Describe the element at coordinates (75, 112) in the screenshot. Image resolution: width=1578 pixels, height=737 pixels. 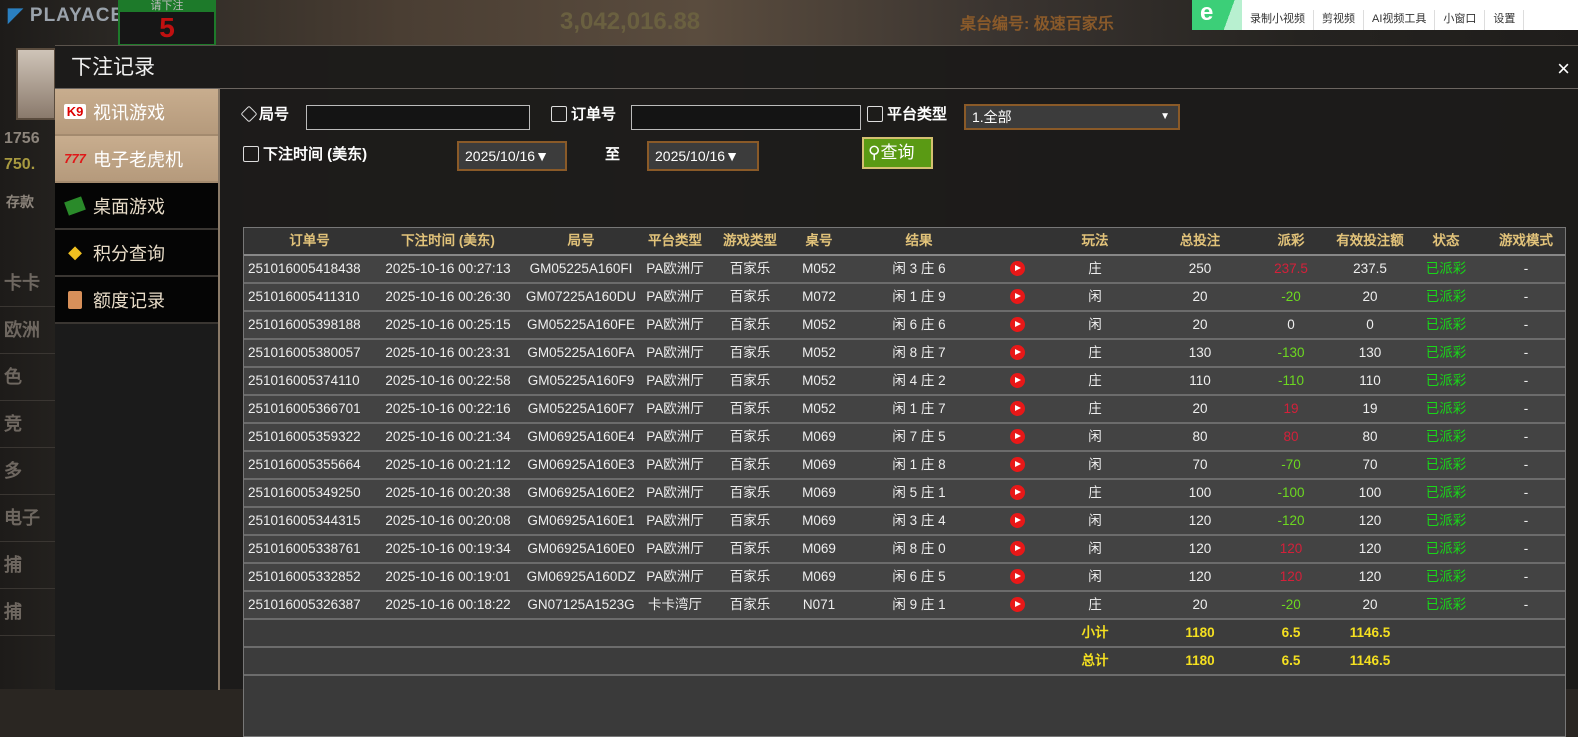
I see `playing-cards-icon: K9` at that location.